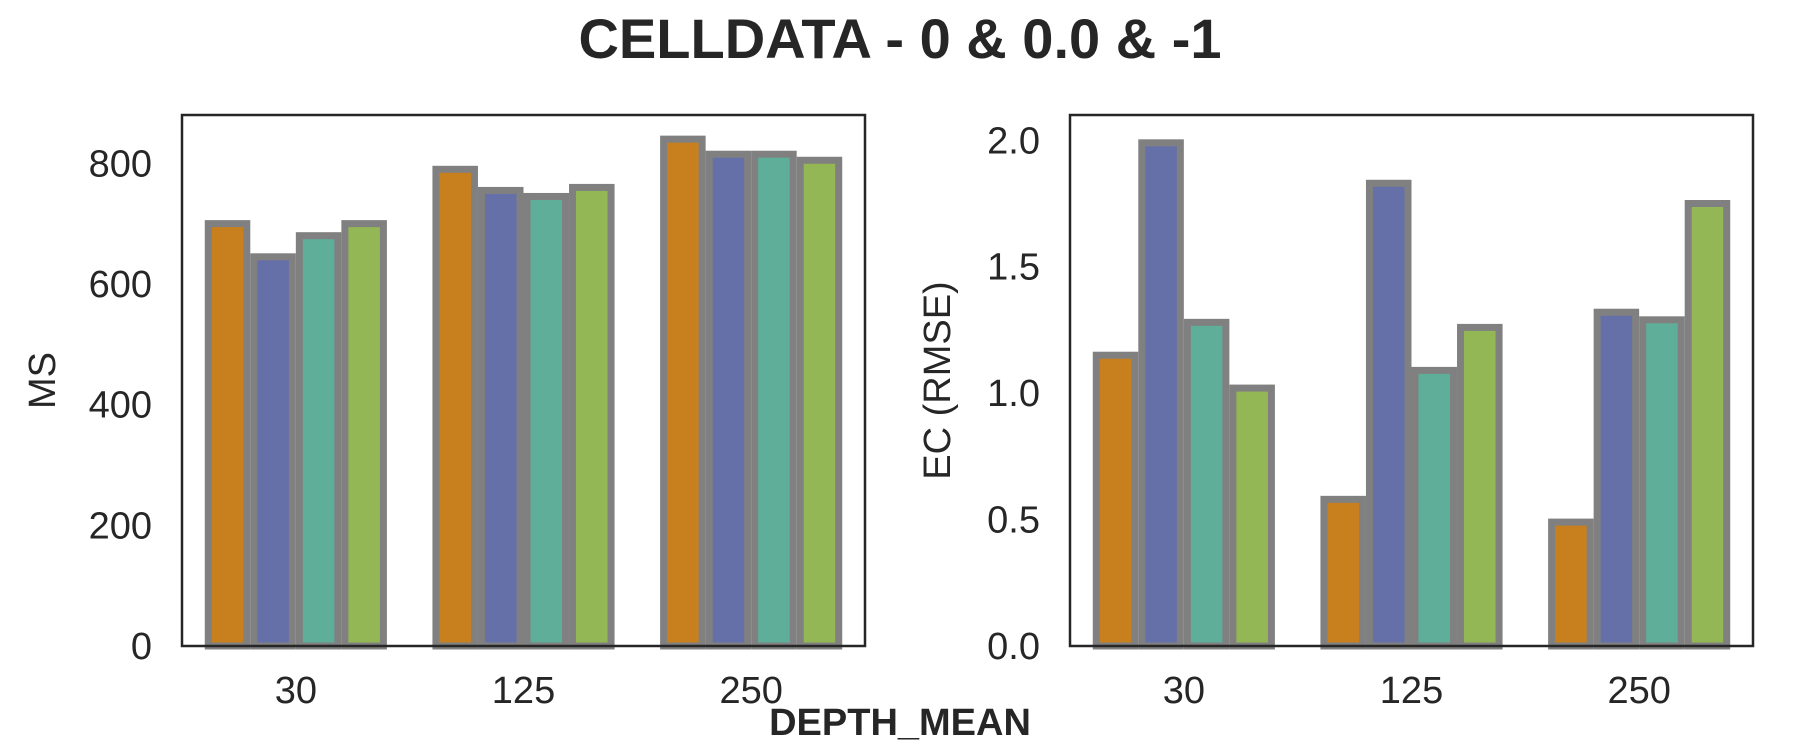 Image resolution: width=1800 pixels, height=750 pixels. What do you see at coordinates (1013, 141) in the screenshot?
I see `y-tick-label: 2.0` at bounding box center [1013, 141].